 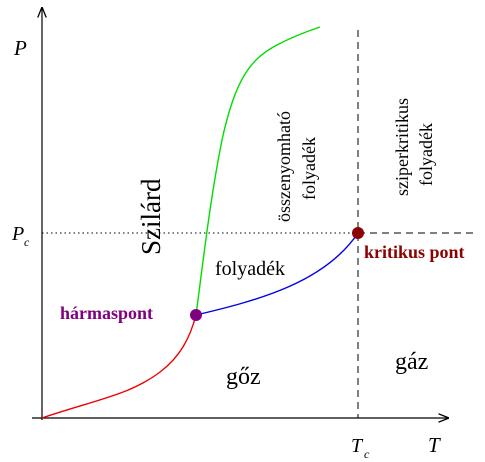 What do you see at coordinates (250, 269) in the screenshot?
I see `liquid-region-label: folyadék` at bounding box center [250, 269].